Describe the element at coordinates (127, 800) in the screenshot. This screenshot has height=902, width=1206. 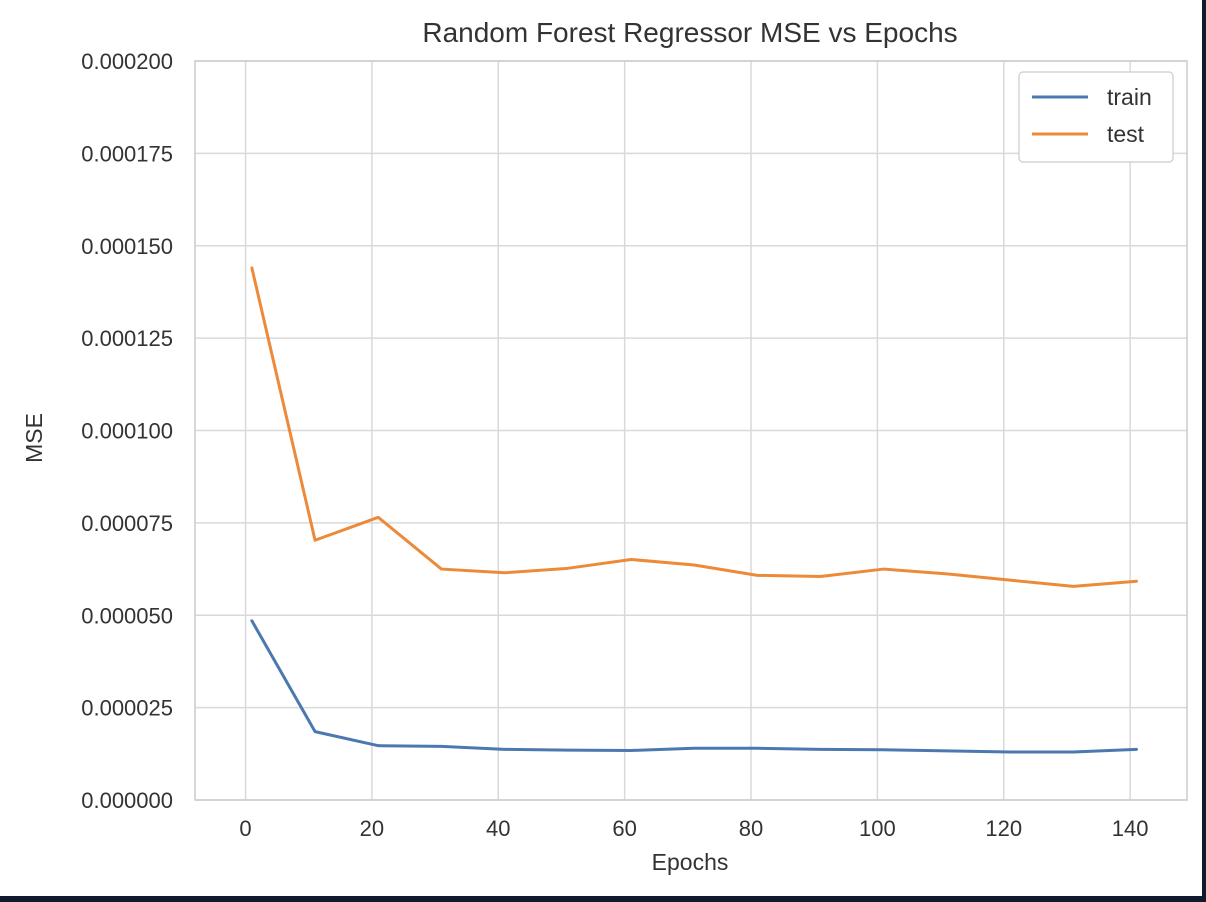
I see `y-tick-label: 0.000000` at that location.